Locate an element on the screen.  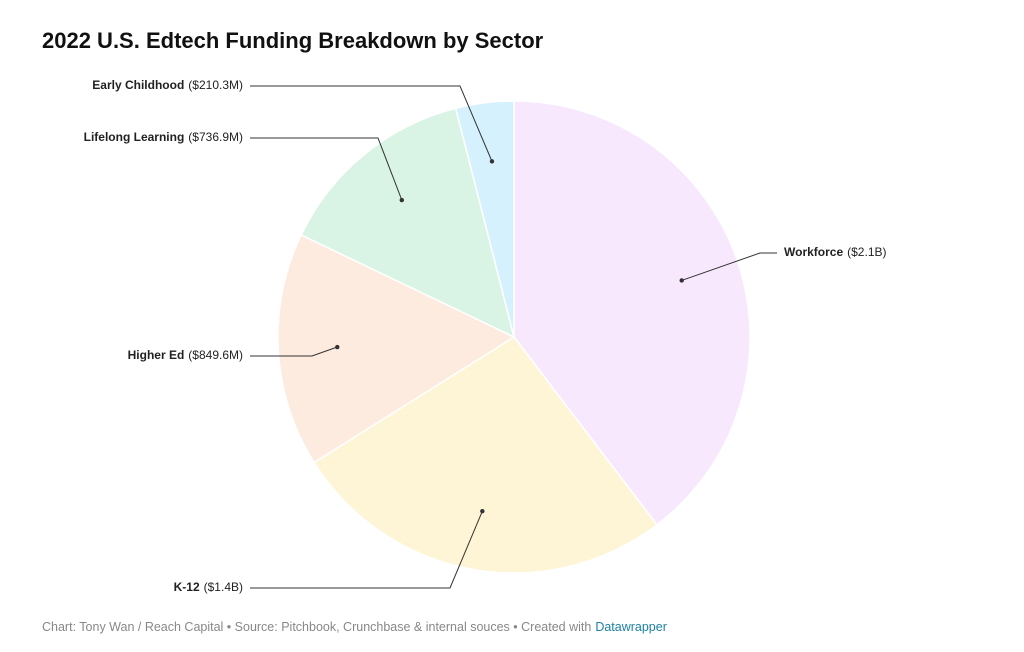
category-label: Higher Ed is located at coordinates (156, 355).